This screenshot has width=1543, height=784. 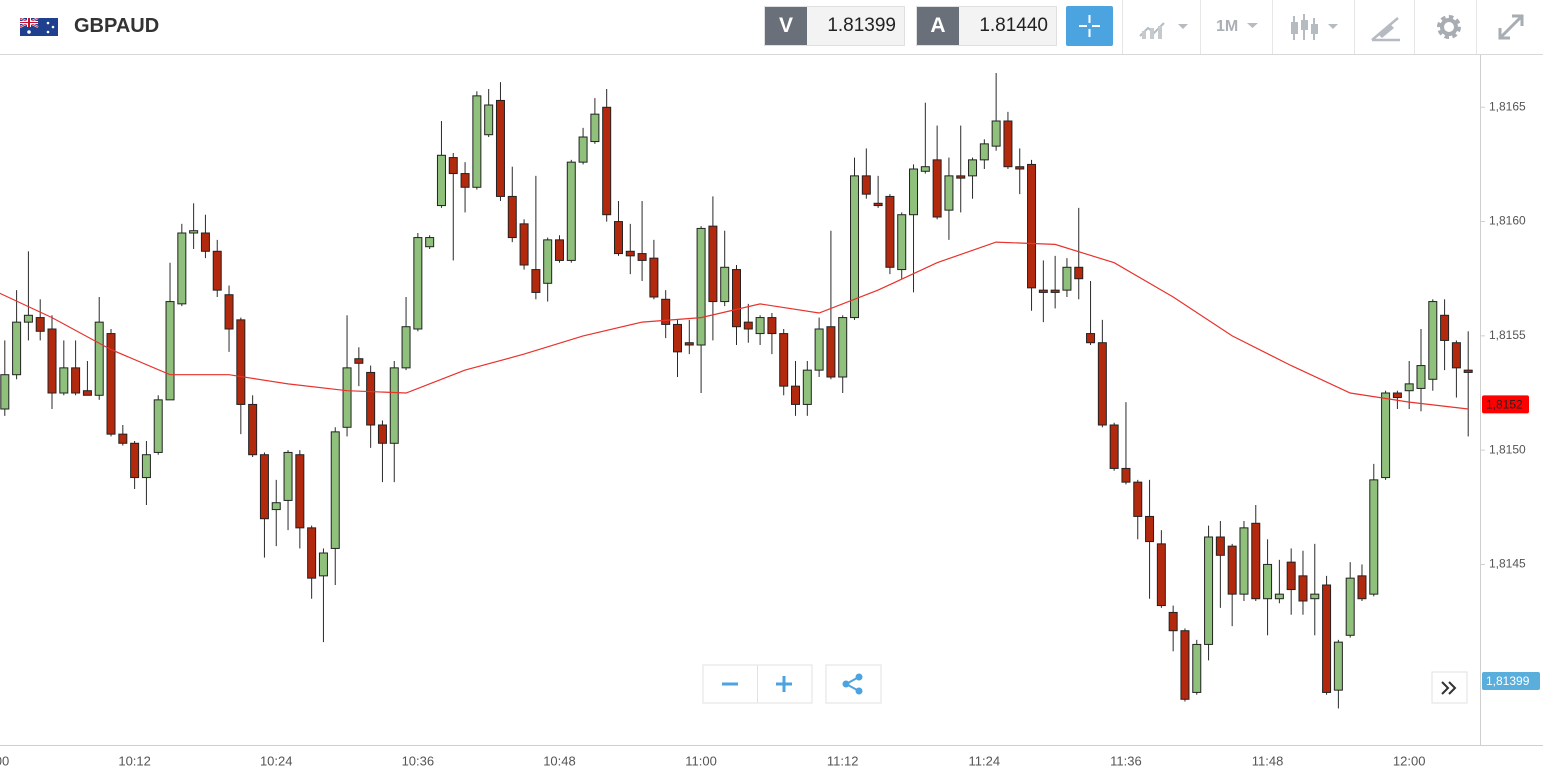 What do you see at coordinates (1507, 564) in the screenshot?
I see `y-tick-label: 1,8145` at bounding box center [1507, 564].